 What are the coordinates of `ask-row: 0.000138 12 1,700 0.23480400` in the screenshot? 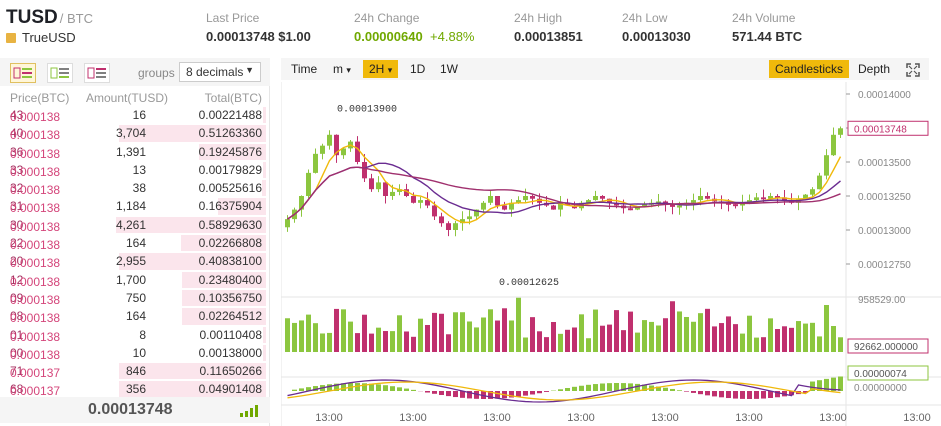 It's located at (135, 280).